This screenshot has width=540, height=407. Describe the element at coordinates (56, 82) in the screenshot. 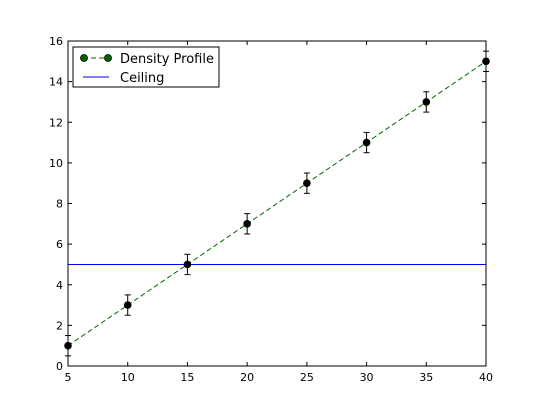

I see `y-tick-label: 14` at that location.